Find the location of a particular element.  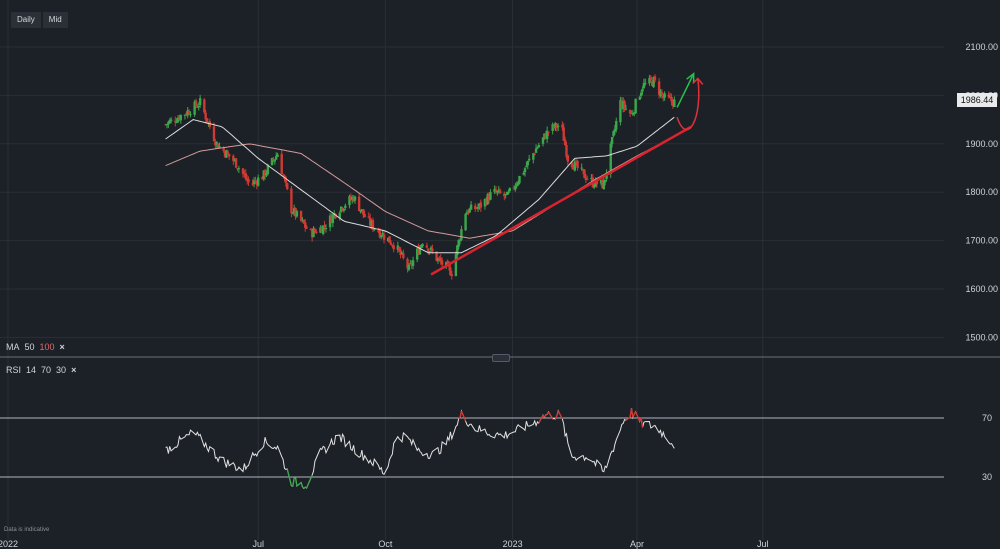

rsi-line is located at coordinates (420, 449).